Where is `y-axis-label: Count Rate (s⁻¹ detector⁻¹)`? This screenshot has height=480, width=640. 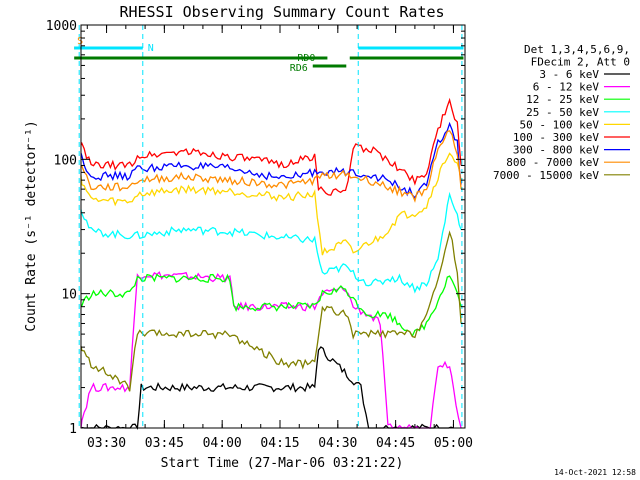
y-axis-label: Count Rate (s⁻¹ detector⁻¹) is located at coordinates (31, 225).